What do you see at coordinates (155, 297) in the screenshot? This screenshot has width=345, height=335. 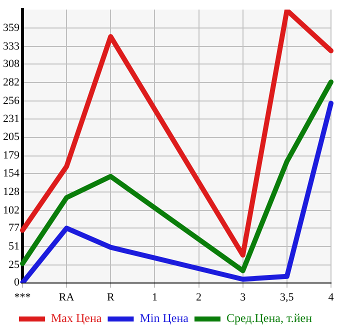 I see `x-tick-label: 1` at bounding box center [155, 297].